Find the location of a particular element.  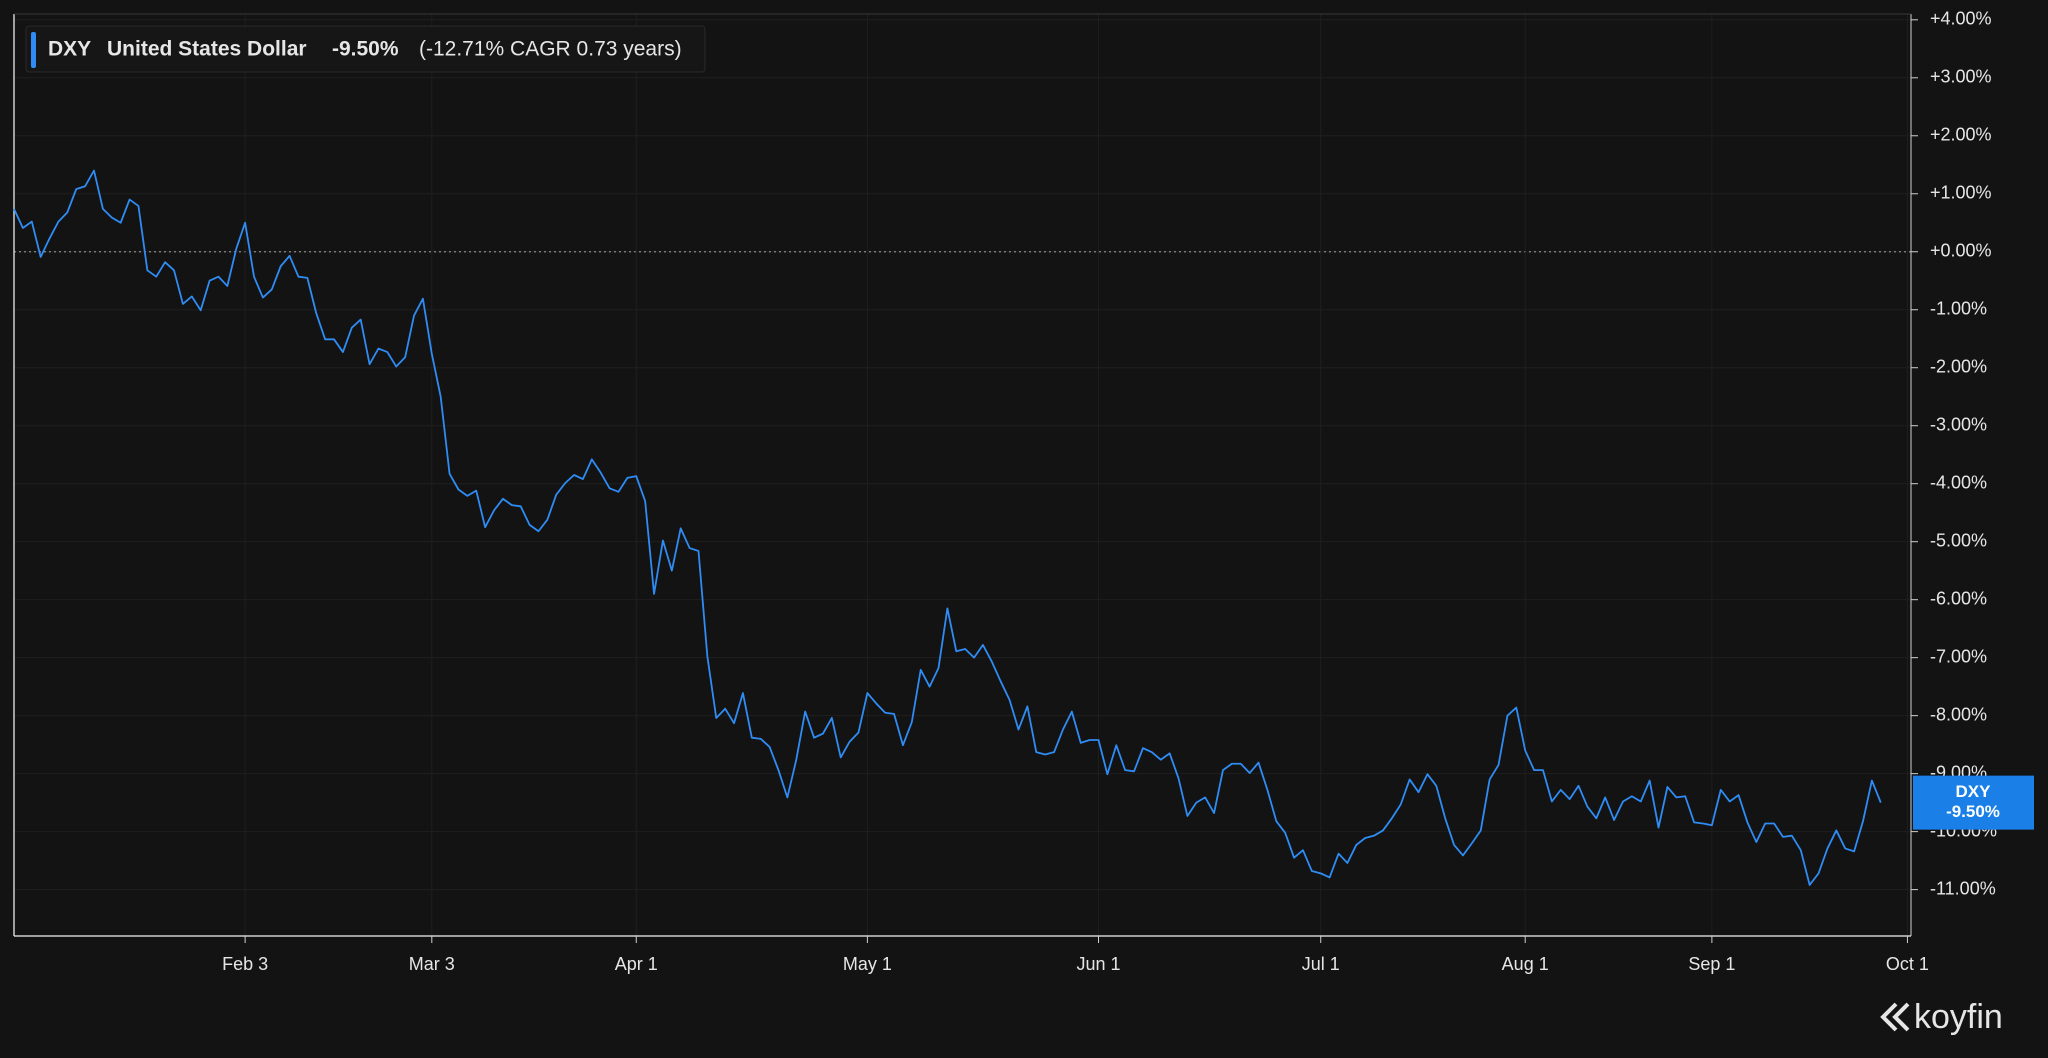

y-tick-label: -11.00% is located at coordinates (1963, 888).